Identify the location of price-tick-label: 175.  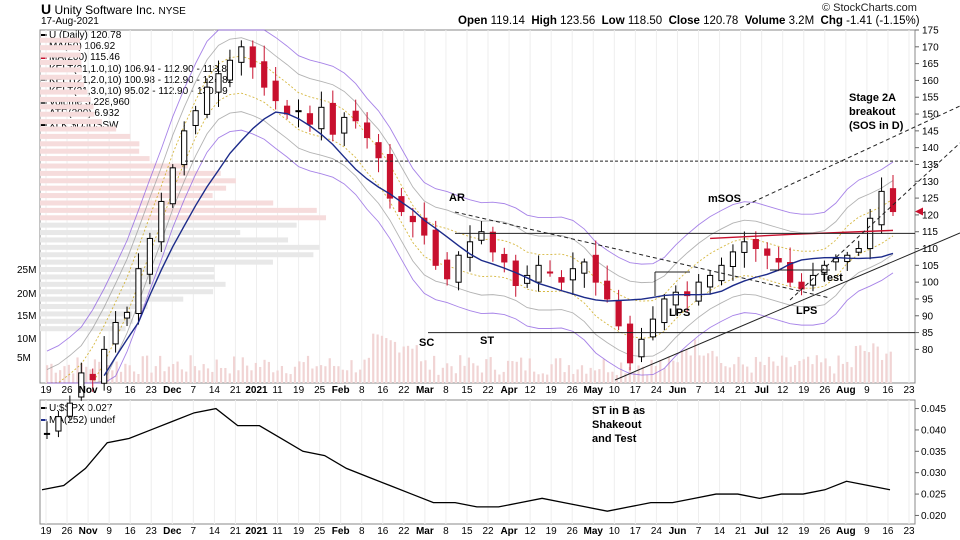
(930, 31).